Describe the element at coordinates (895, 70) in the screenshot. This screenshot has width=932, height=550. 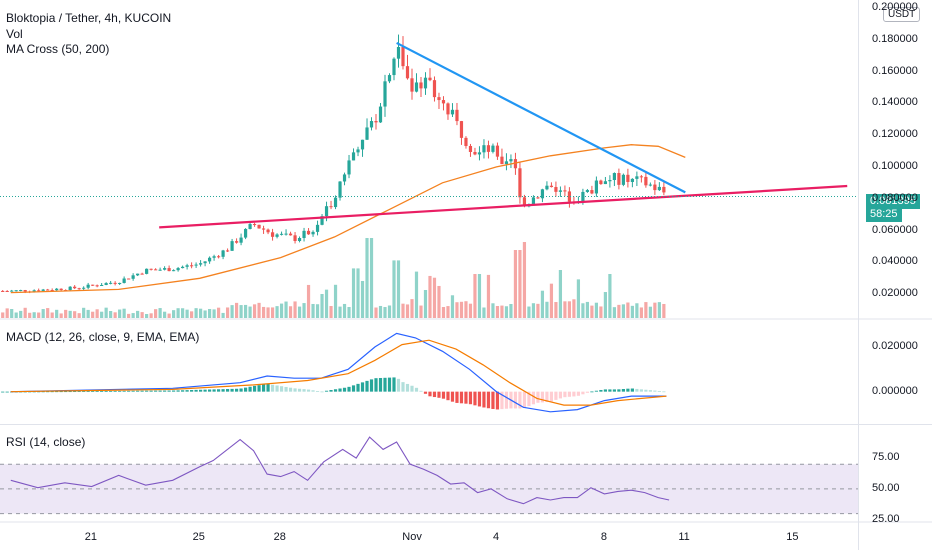
I see `price-axis-tick: 0.160000` at that location.